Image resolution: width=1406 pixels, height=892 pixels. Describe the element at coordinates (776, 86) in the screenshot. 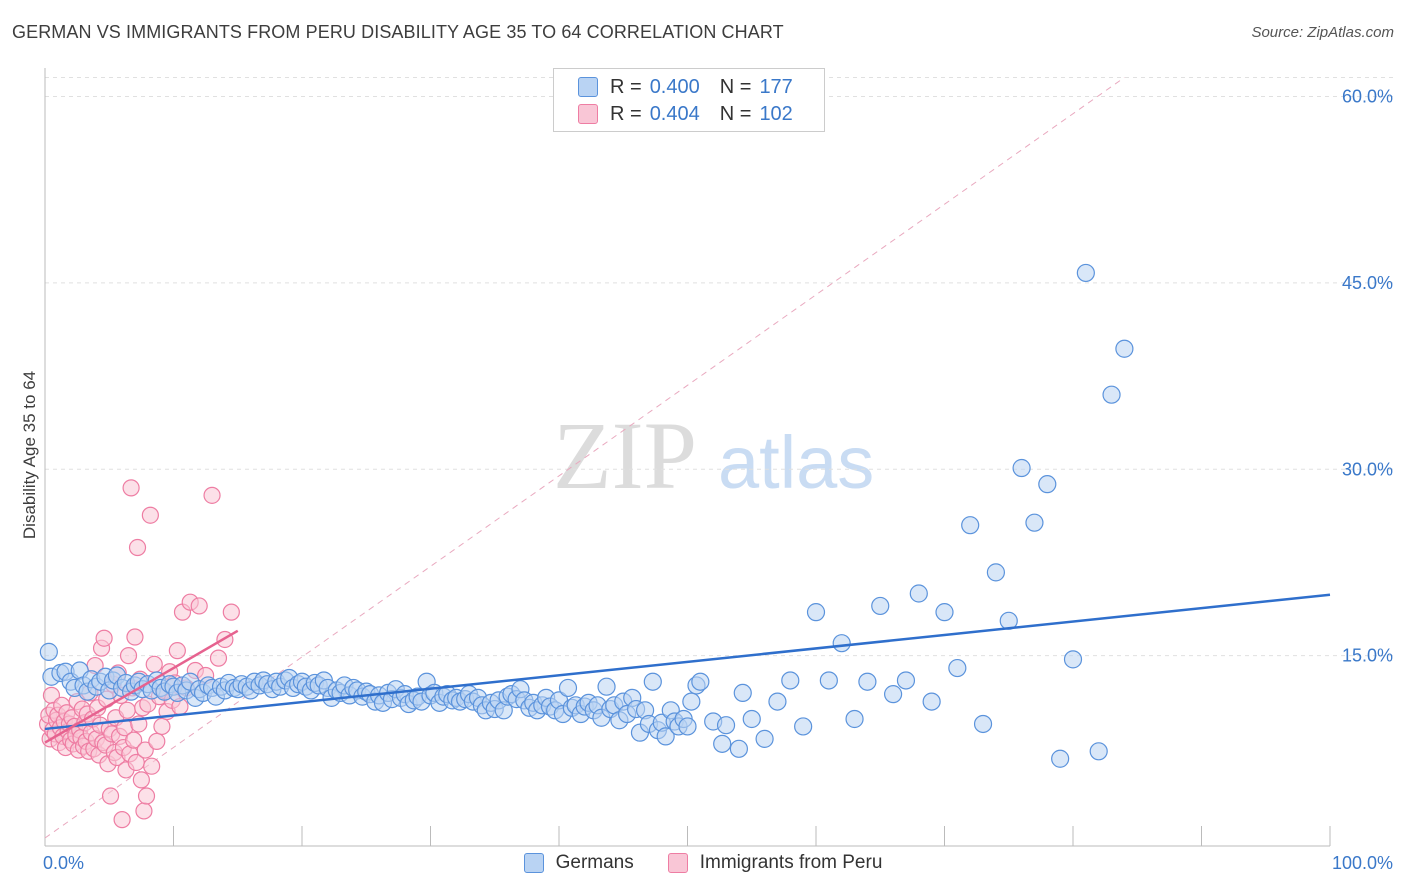

I see `legend-n-value: 177` at that location.